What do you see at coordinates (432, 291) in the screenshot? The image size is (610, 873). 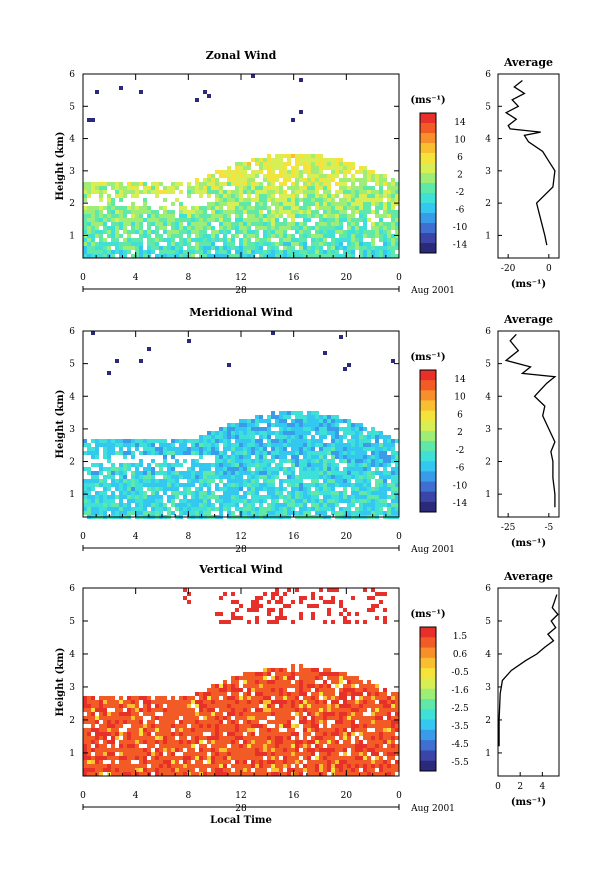 I see `date-label: Aug 2001` at bounding box center [432, 291].